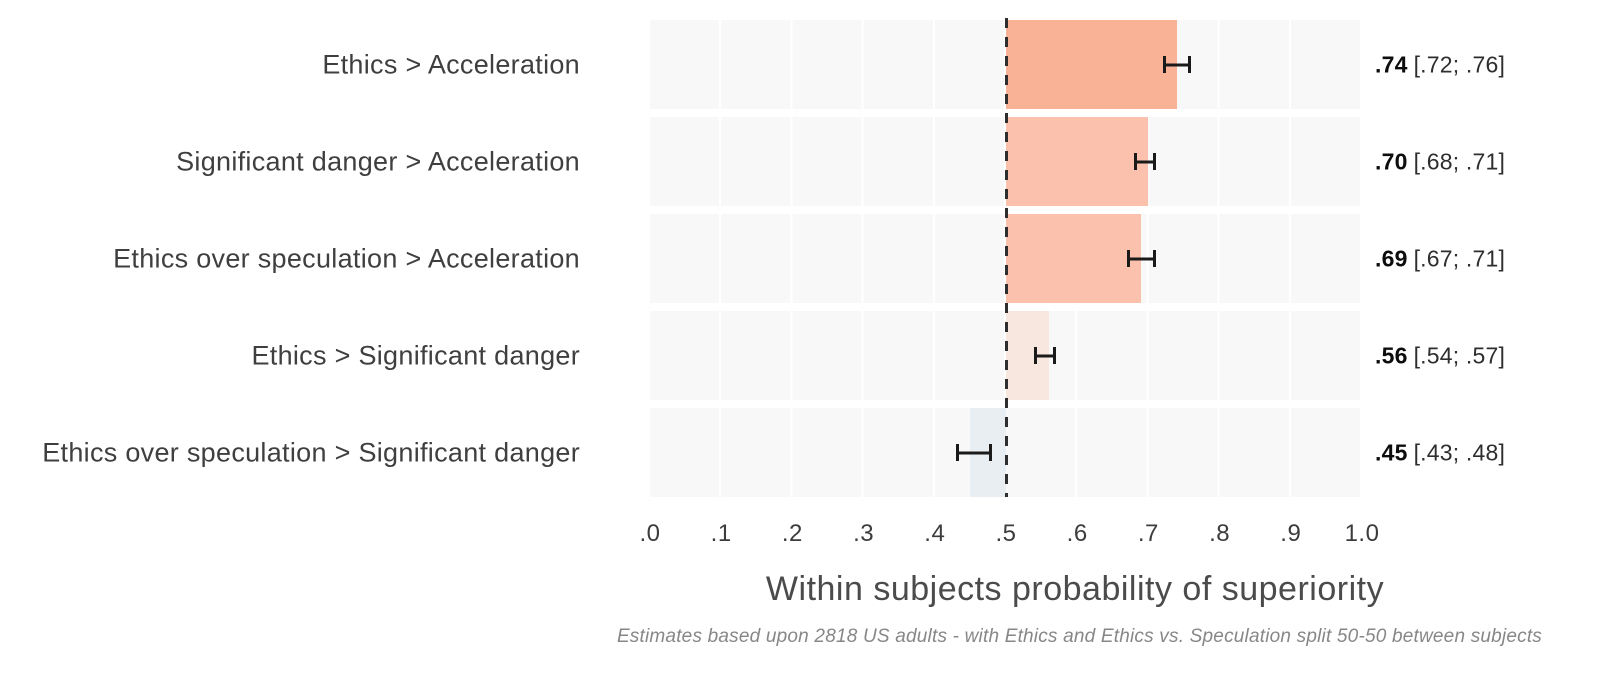  What do you see at coordinates (1148, 533) in the screenshot?
I see `x-tick: .7` at bounding box center [1148, 533].